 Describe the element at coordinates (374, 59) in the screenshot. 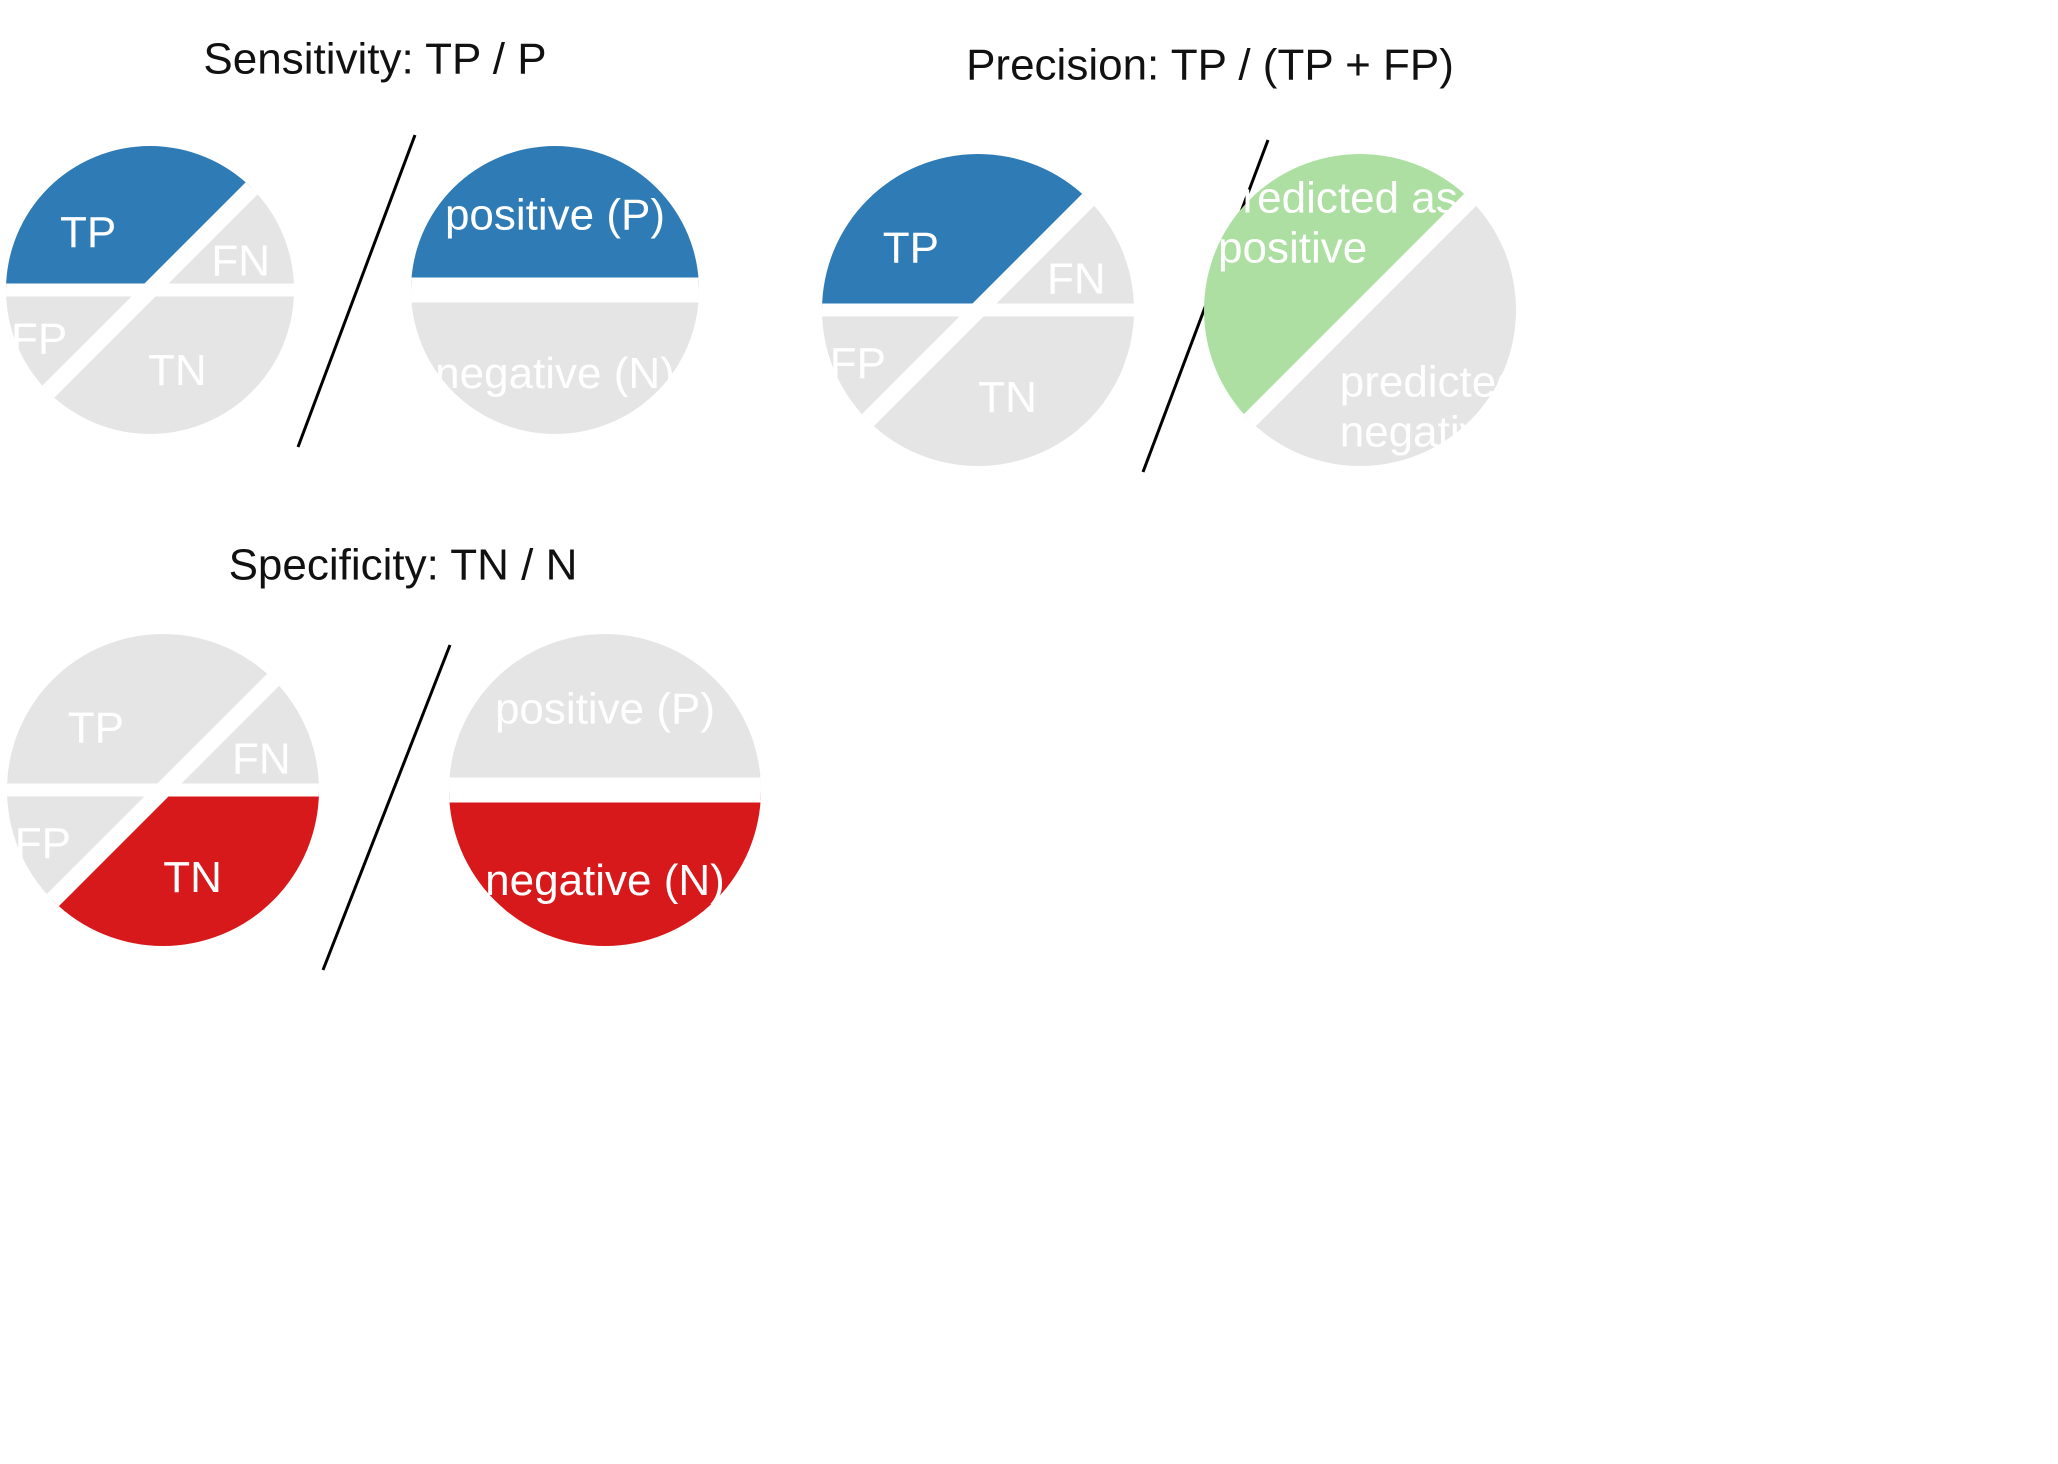

I see `sensitivity-title: Sensitivity: TP / P` at that location.